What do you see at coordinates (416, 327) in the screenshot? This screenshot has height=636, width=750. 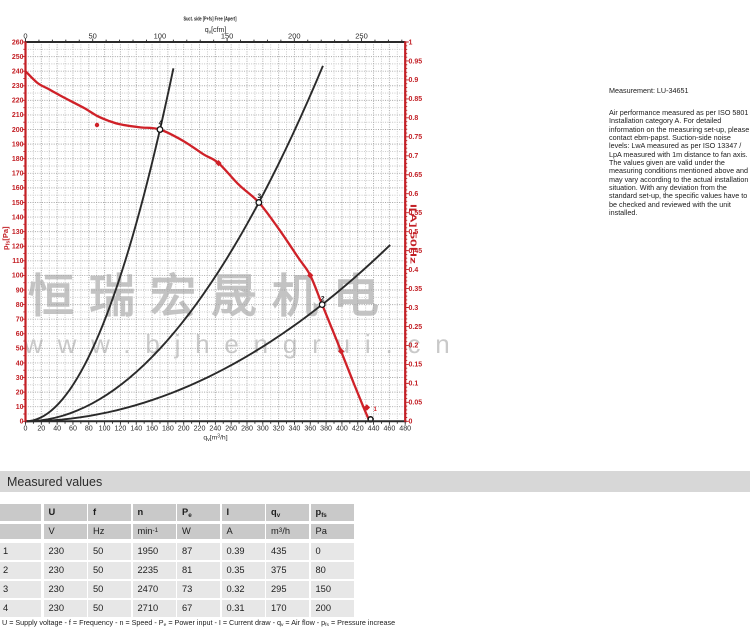 I see `svg-text: 0.25` at bounding box center [416, 327].